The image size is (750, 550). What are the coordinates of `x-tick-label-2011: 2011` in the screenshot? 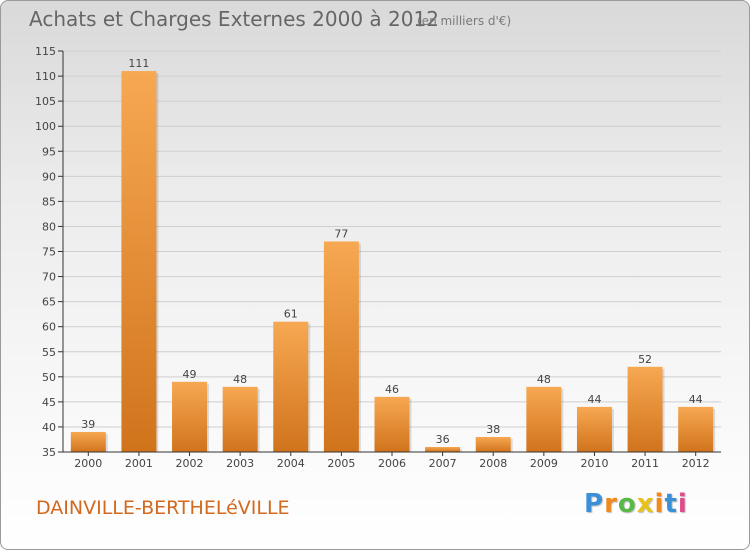 It's located at (645, 463).